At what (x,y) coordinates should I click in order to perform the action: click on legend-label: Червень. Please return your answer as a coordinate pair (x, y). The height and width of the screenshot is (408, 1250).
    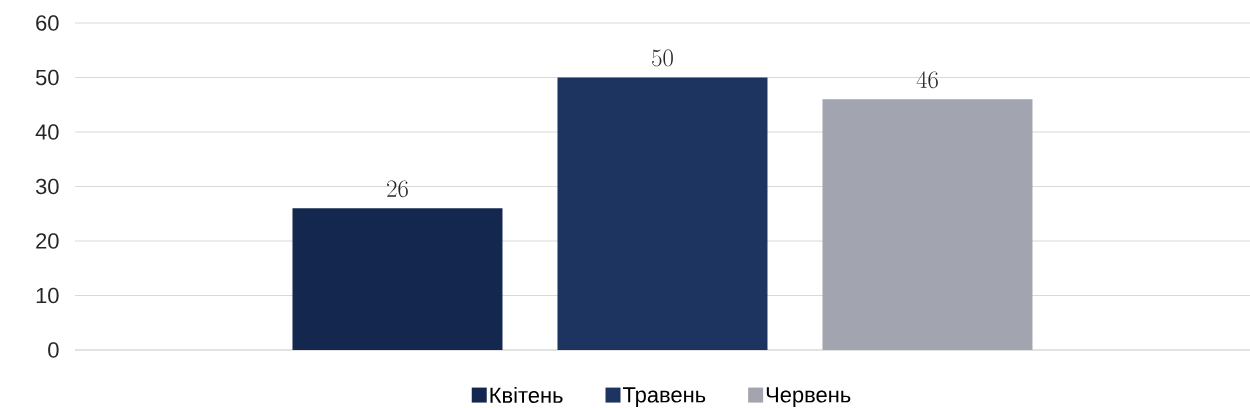
    Looking at the image, I should click on (808, 397).